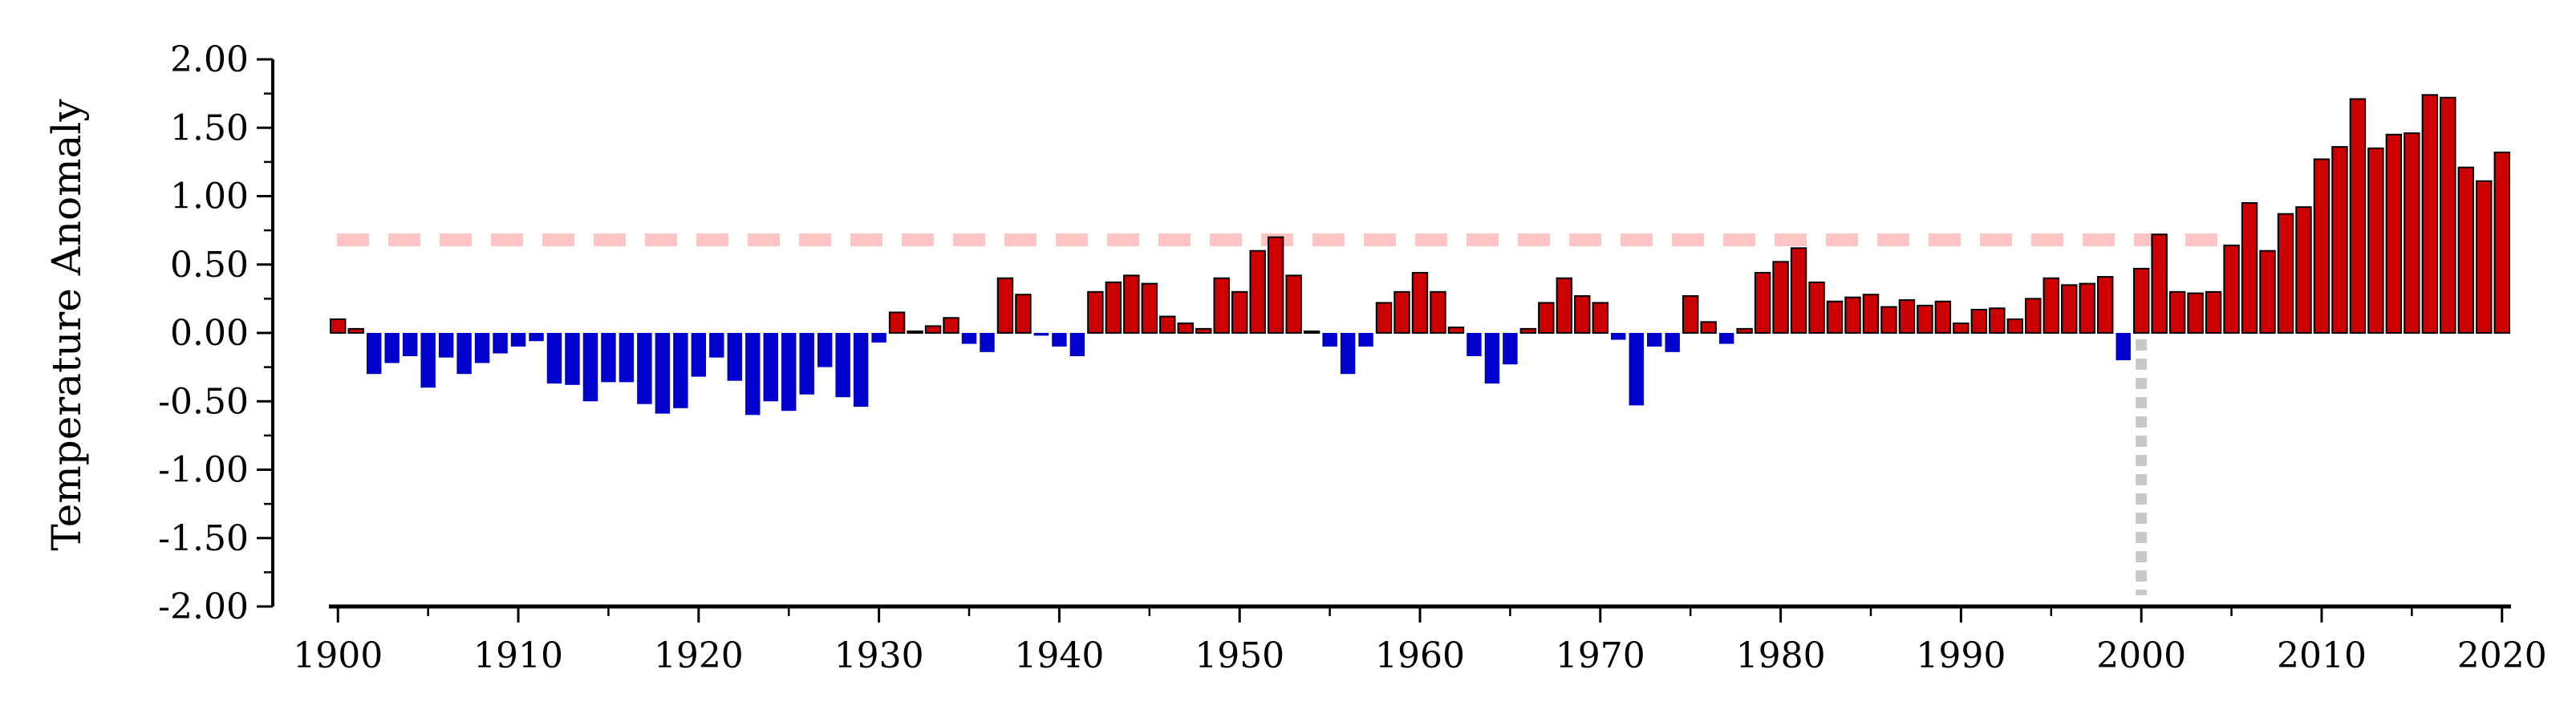 The width and height of the screenshot is (2576, 722). I want to click on bar-1932, so click(915, 332).